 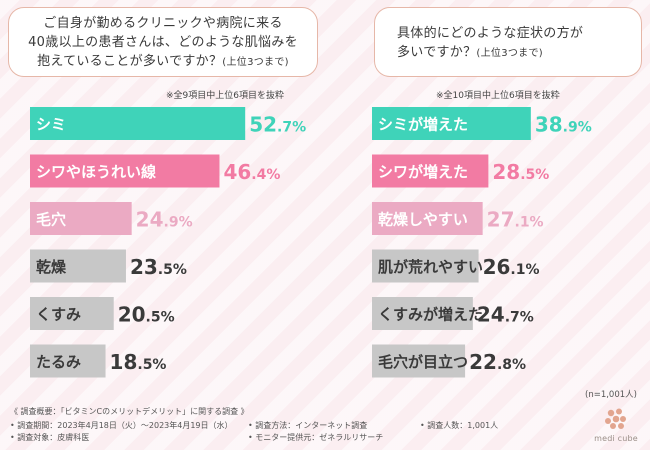 I want to click on value-label-left-2: 24.9%, so click(x=164, y=220).